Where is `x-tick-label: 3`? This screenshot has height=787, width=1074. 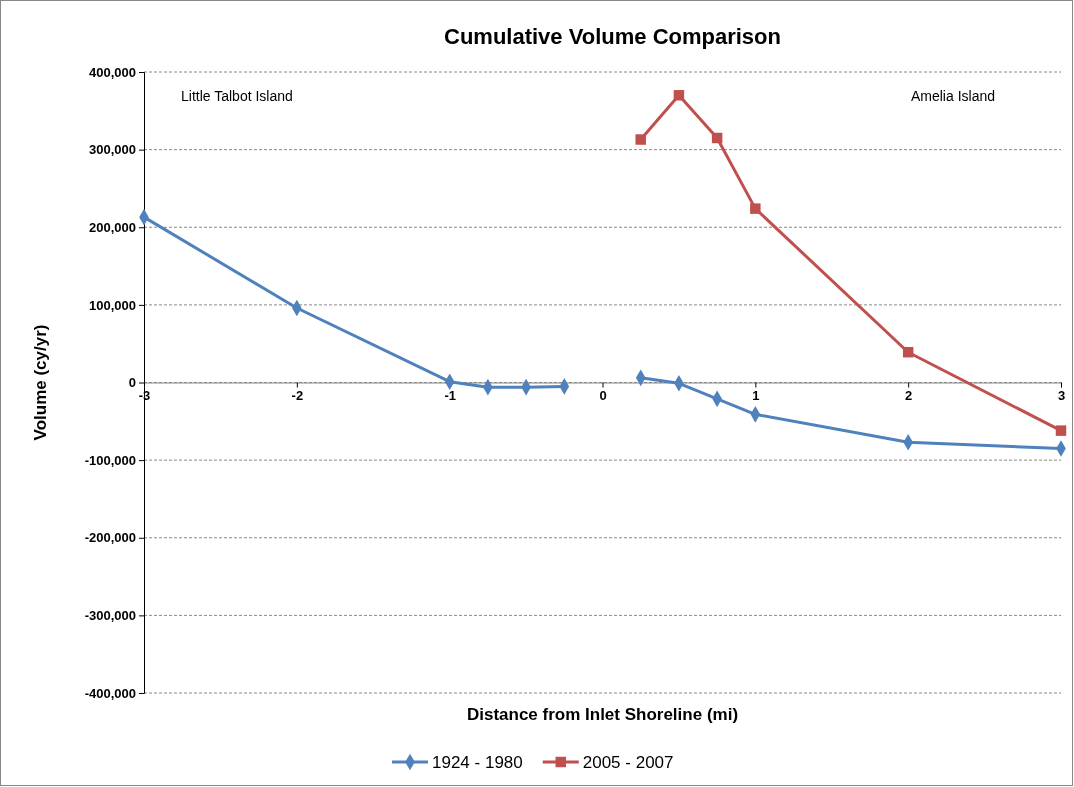
x-tick-label: 3 is located at coordinates (1061, 395).